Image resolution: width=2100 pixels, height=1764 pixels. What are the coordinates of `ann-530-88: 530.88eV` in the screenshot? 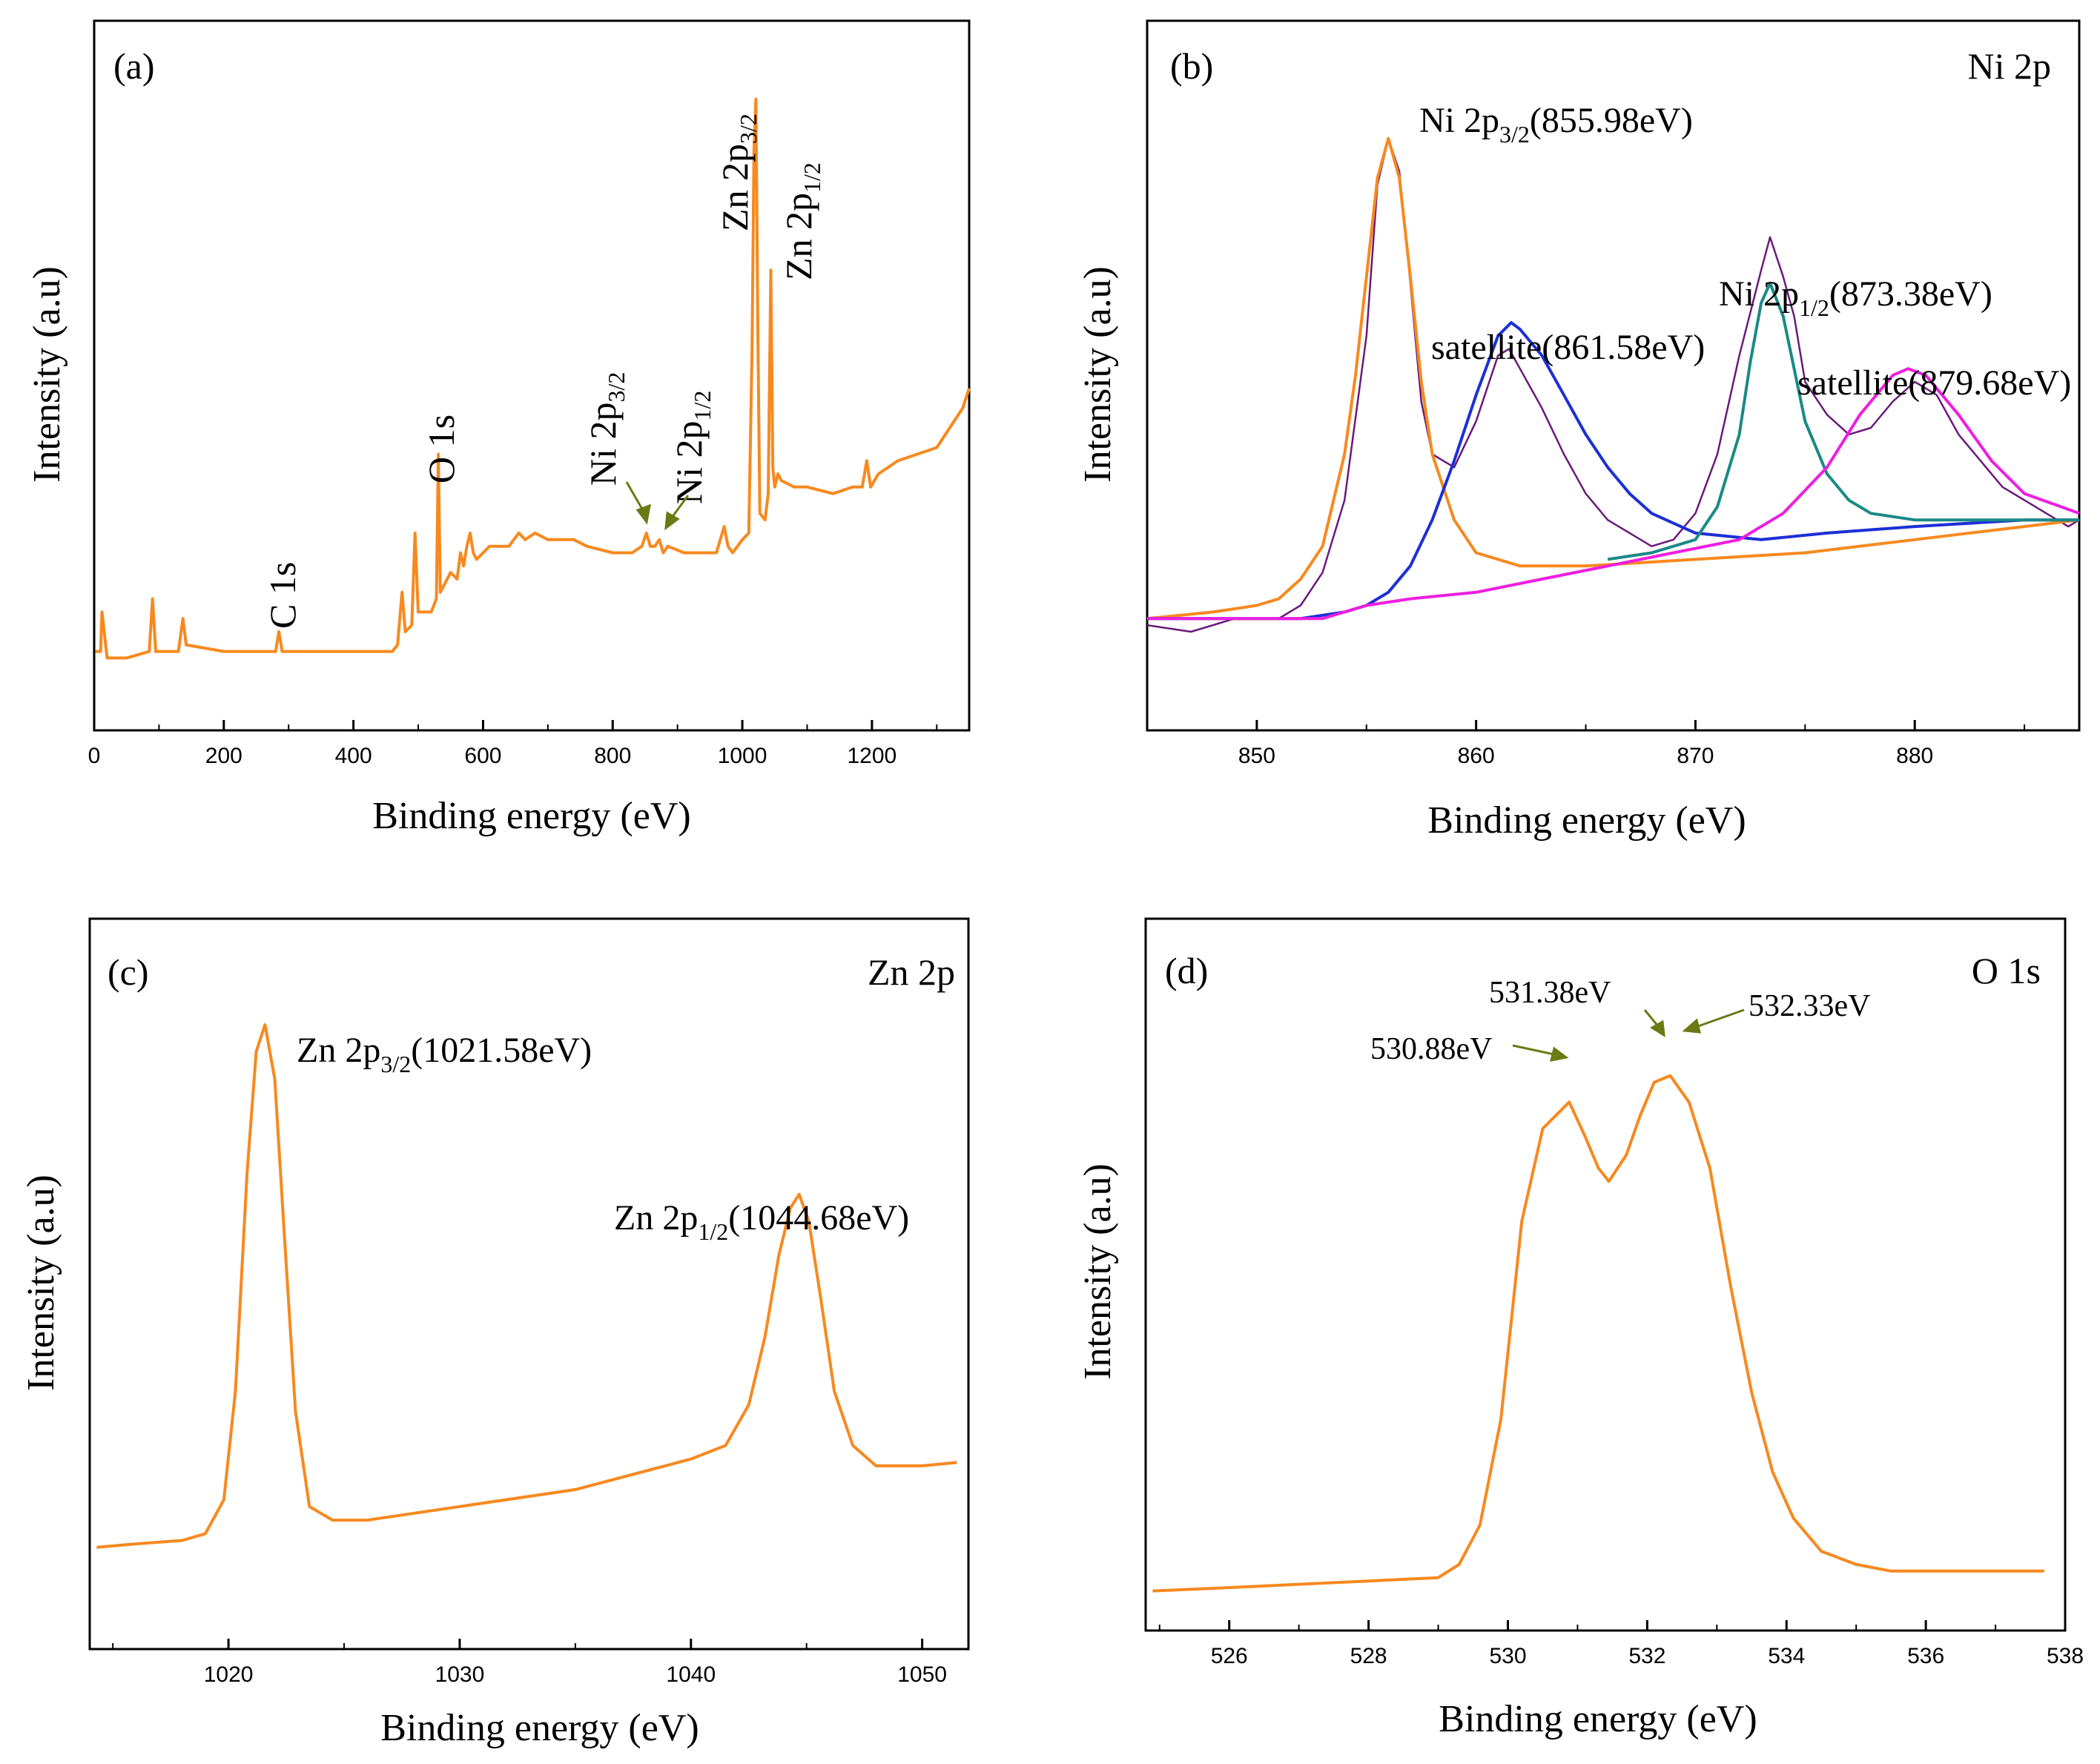 It's located at (1431, 1049).